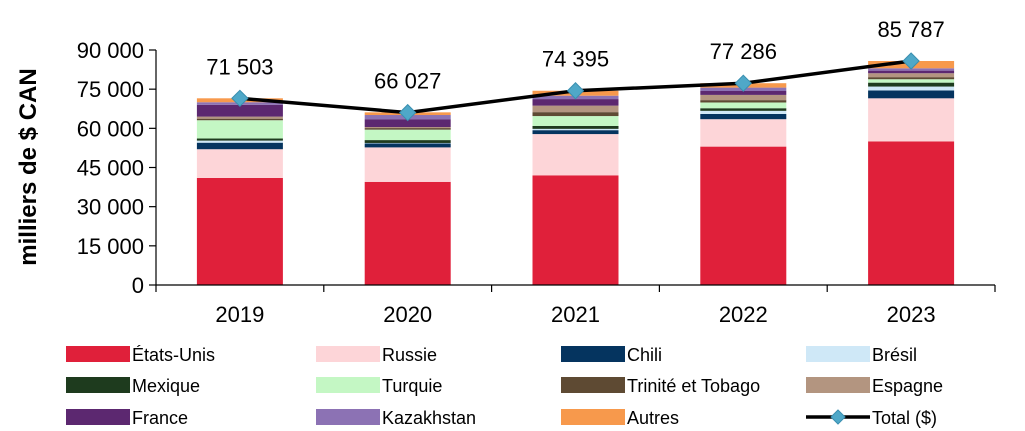 This screenshot has height=431, width=1025. Describe the element at coordinates (911, 314) in the screenshot. I see `x-tick-label: 2023` at that location.